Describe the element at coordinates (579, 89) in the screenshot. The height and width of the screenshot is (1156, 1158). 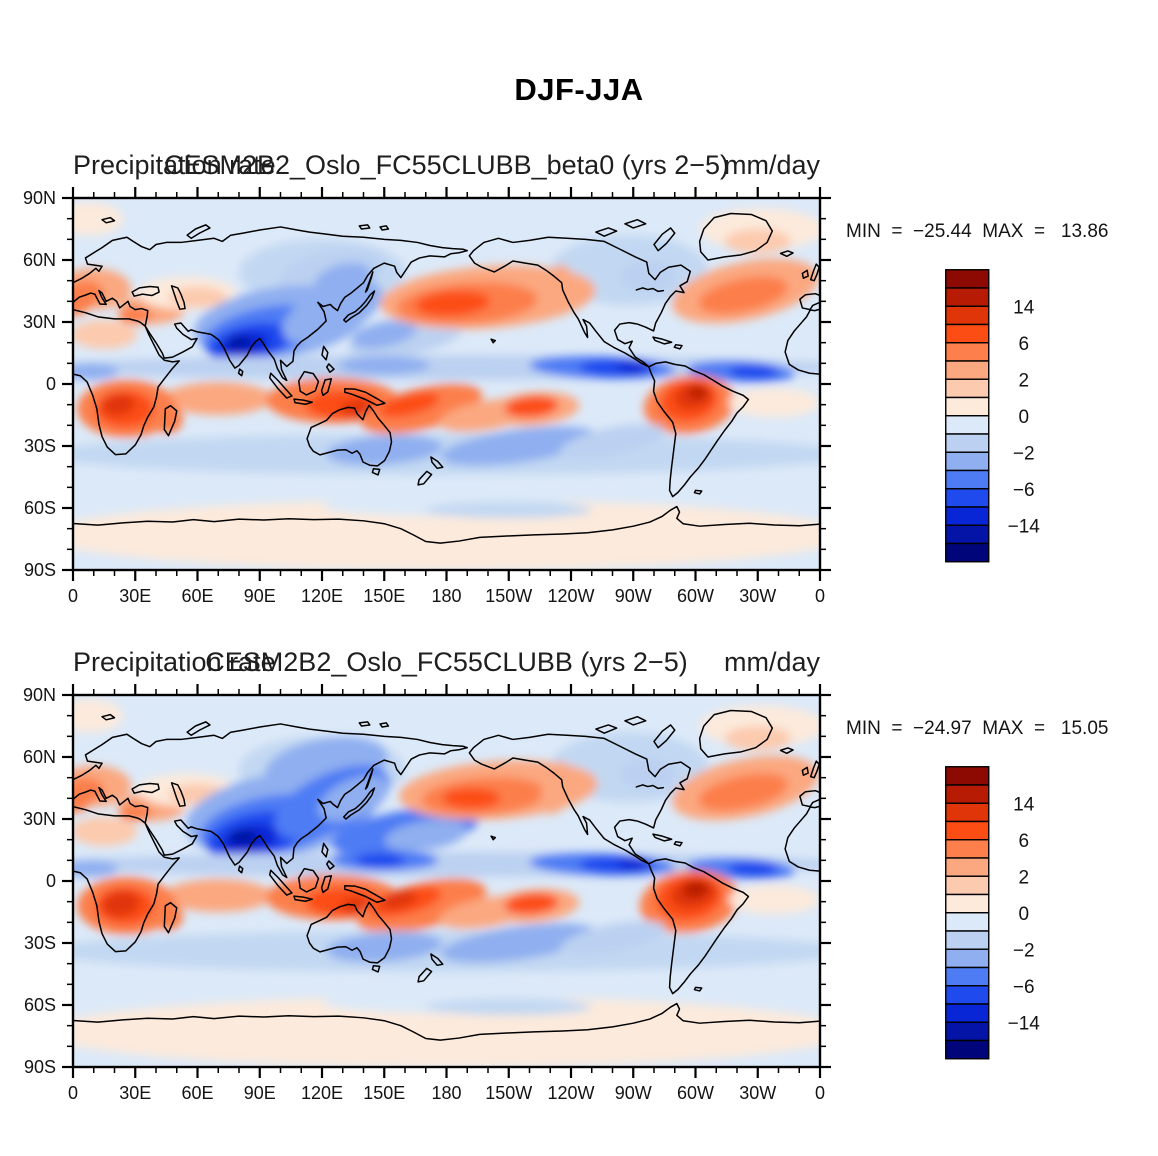
I see `figure-title: DJF-JJA` at that location.